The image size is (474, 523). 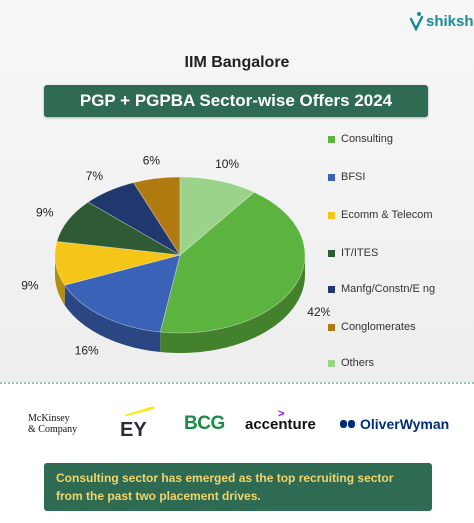 I want to click on legend-label: Conglomerates, so click(x=378, y=327).